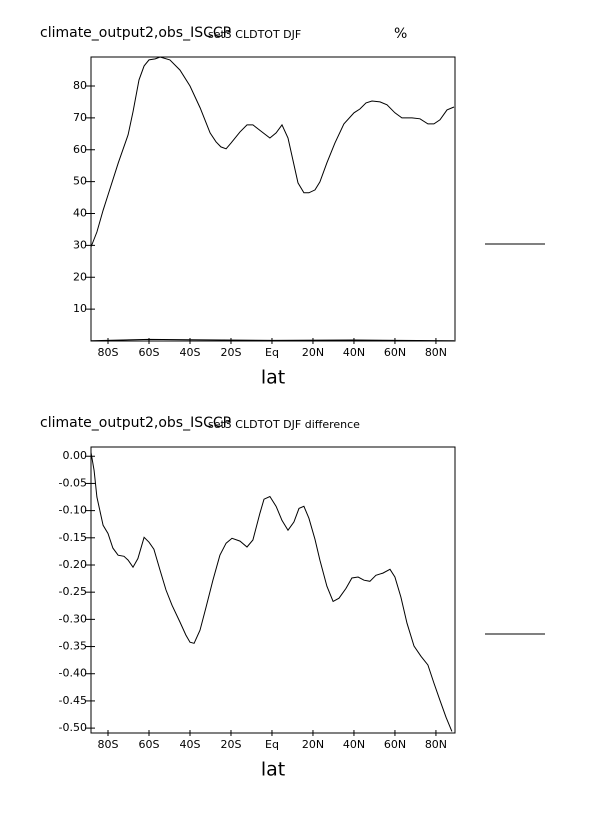  I want to click on units: %, so click(400, 34).